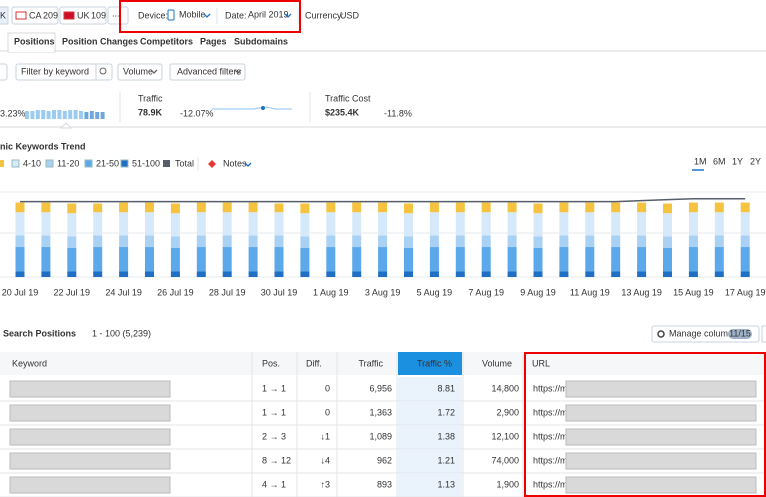 Image resolution: width=766 pixels, height=497 pixels. Describe the element at coordinates (719, 161) in the screenshot. I see `period: 6M` at that location.